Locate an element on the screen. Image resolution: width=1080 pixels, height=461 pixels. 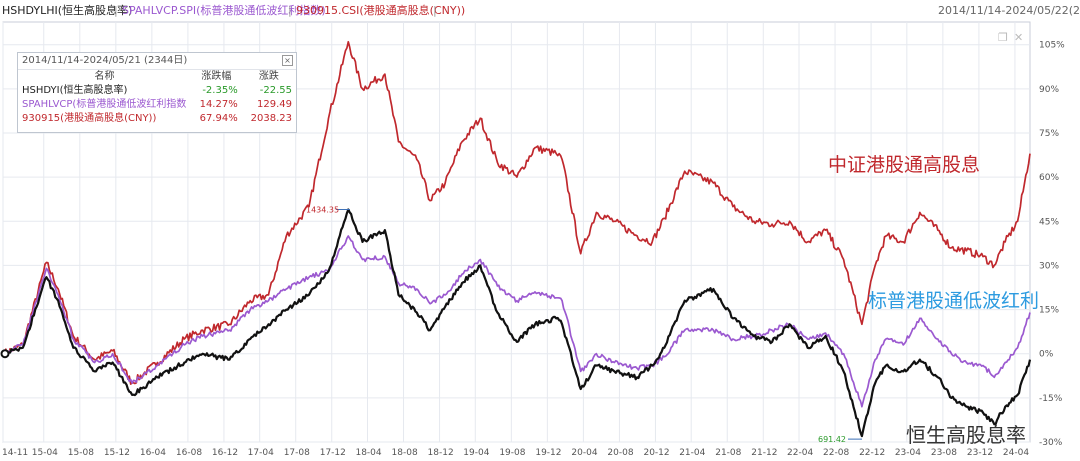
header-series-930915: 930915.CSI(港股通高股息(CNY)) is located at coordinates (381, 10).